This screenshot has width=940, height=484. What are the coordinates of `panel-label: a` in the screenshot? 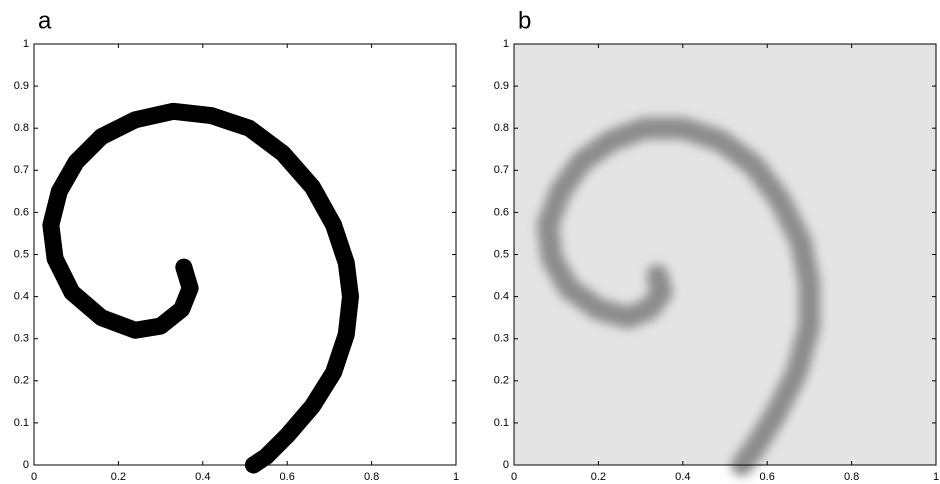 It's located at (45, 20).